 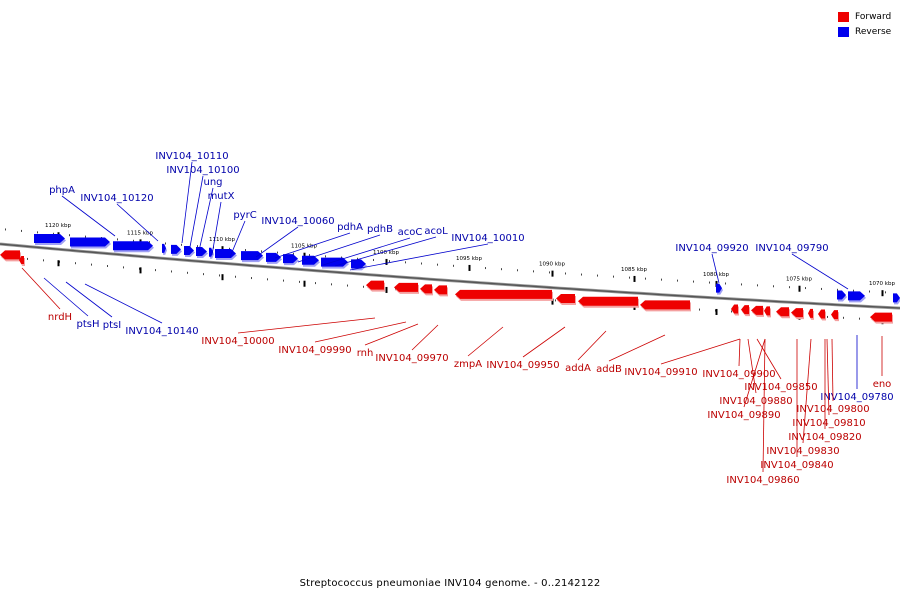 I want to click on reverse-gene-label: pyrC, so click(x=244, y=215).